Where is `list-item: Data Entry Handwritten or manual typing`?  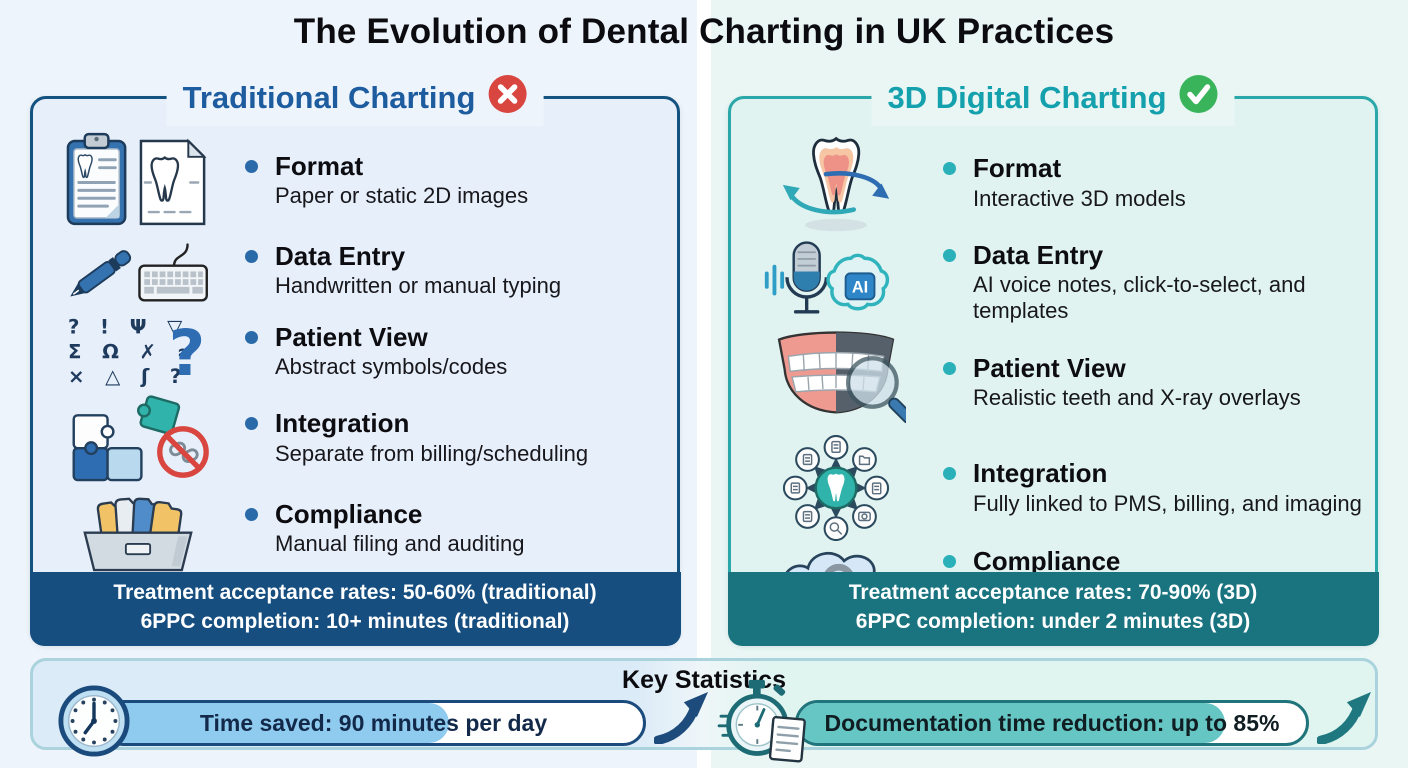 list-item: Data Entry Handwritten or manual typing is located at coordinates (355, 270).